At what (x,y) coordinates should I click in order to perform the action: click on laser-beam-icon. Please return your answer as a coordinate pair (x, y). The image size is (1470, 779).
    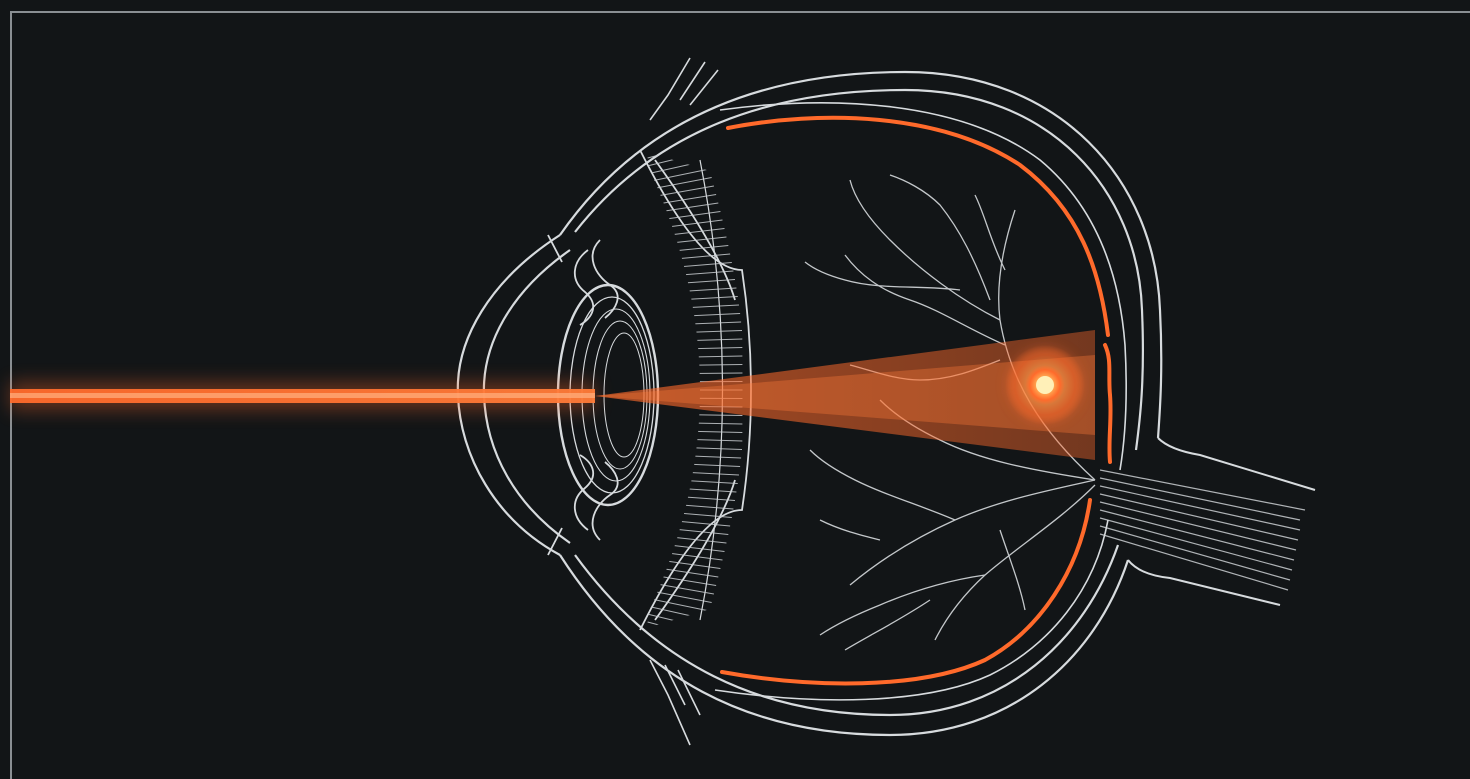
    Looking at the image, I should click on (302, 396).